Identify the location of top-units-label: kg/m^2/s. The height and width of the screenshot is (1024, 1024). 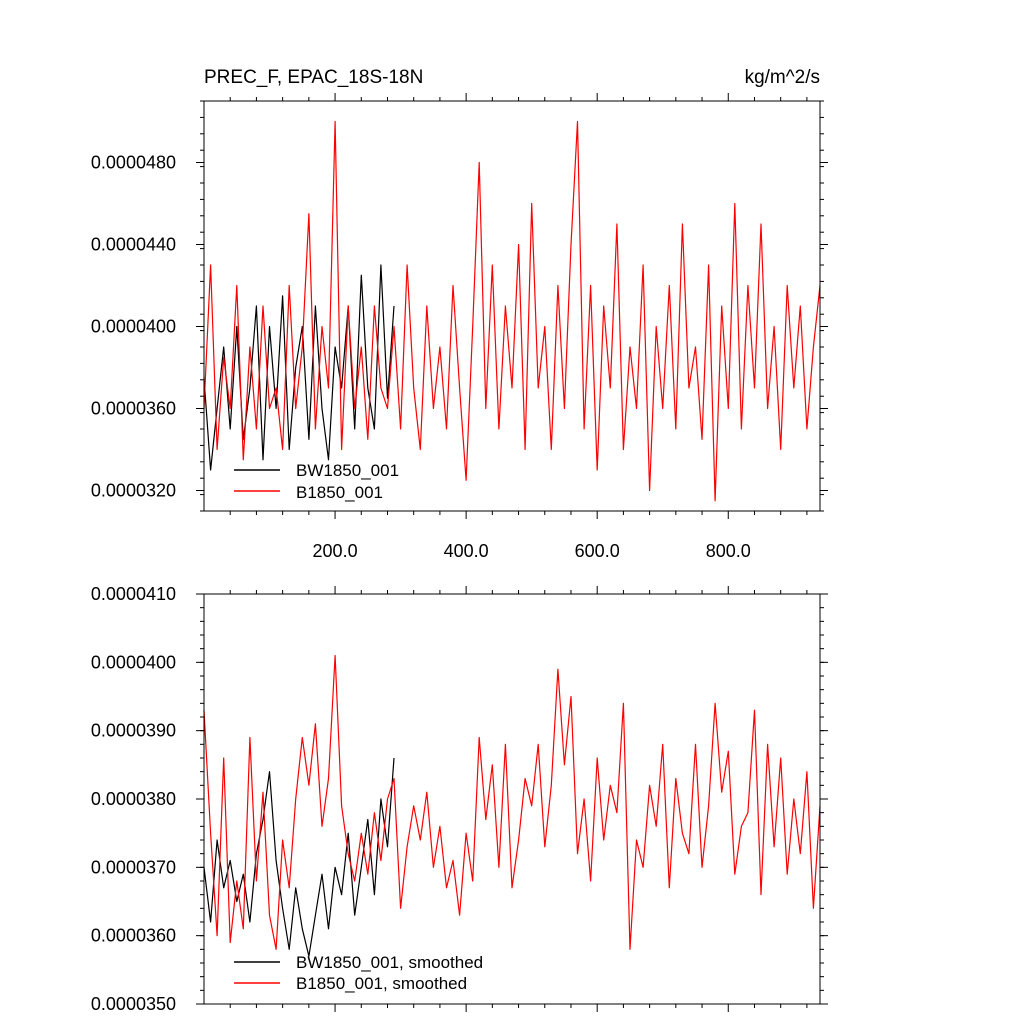
(782, 77).